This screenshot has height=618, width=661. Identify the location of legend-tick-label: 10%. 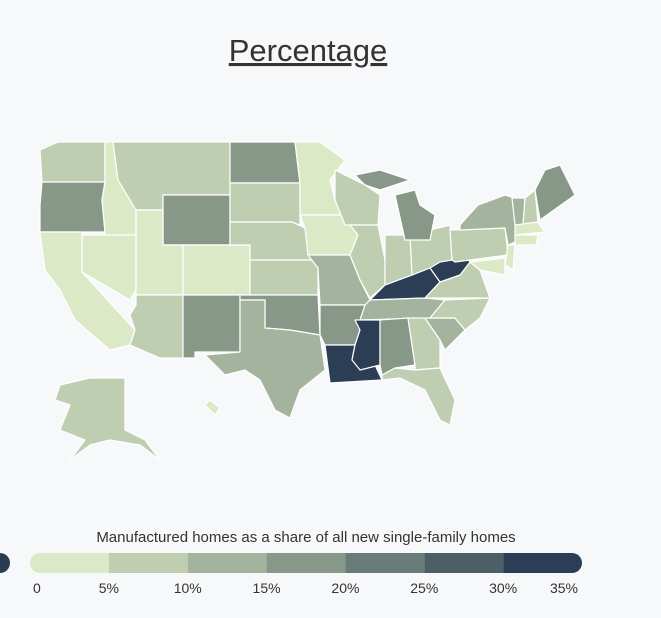
(188, 588).